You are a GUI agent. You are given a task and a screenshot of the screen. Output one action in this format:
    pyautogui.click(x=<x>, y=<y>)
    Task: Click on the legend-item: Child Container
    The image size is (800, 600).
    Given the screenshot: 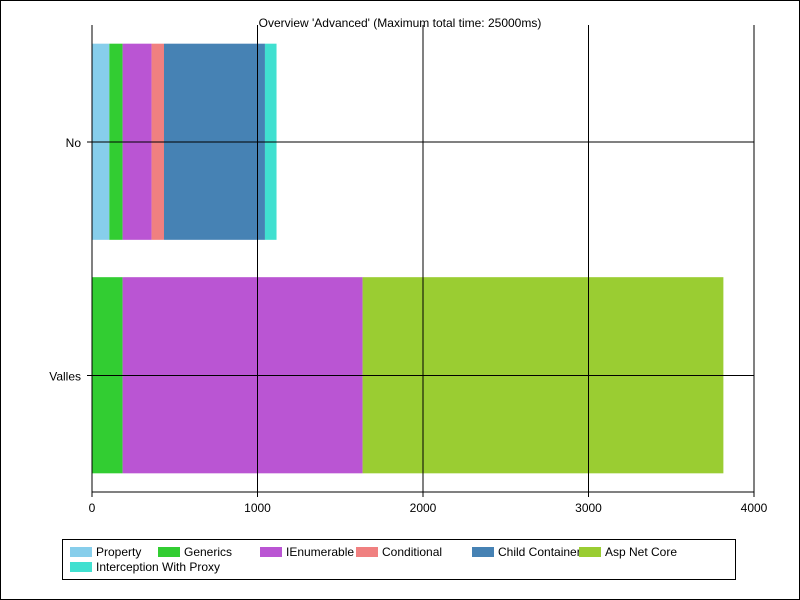 What is the action you would take?
    pyautogui.click(x=526, y=552)
    